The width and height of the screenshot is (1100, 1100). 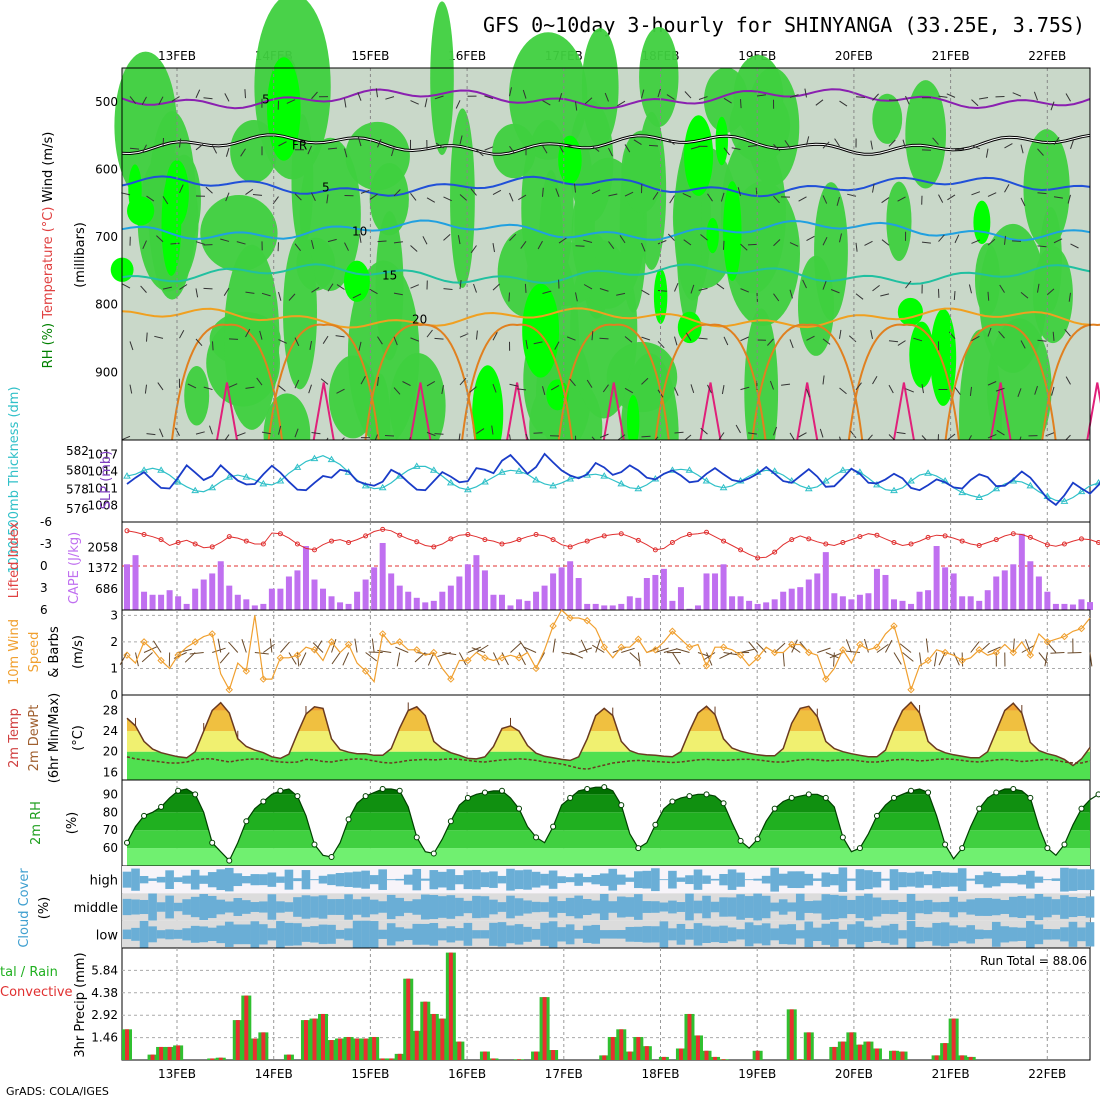 What do you see at coordinates (359, 231) in the screenshot?
I see `isotherm-label: 10` at bounding box center [359, 231].